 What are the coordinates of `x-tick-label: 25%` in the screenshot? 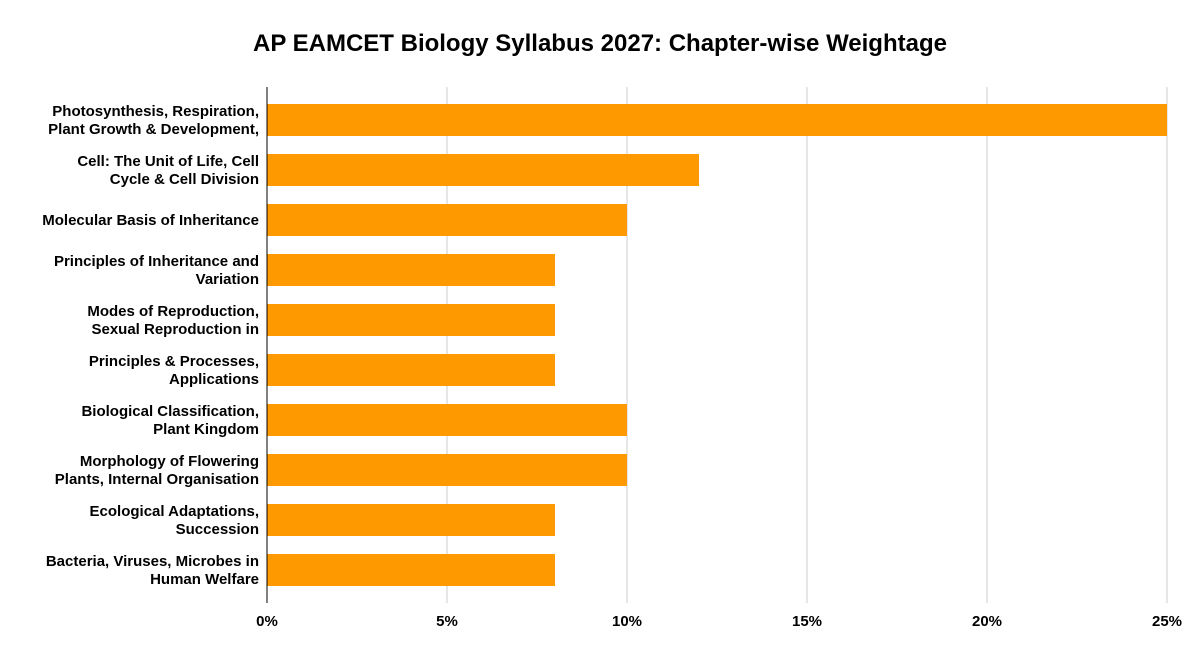 It's located at (1167, 621).